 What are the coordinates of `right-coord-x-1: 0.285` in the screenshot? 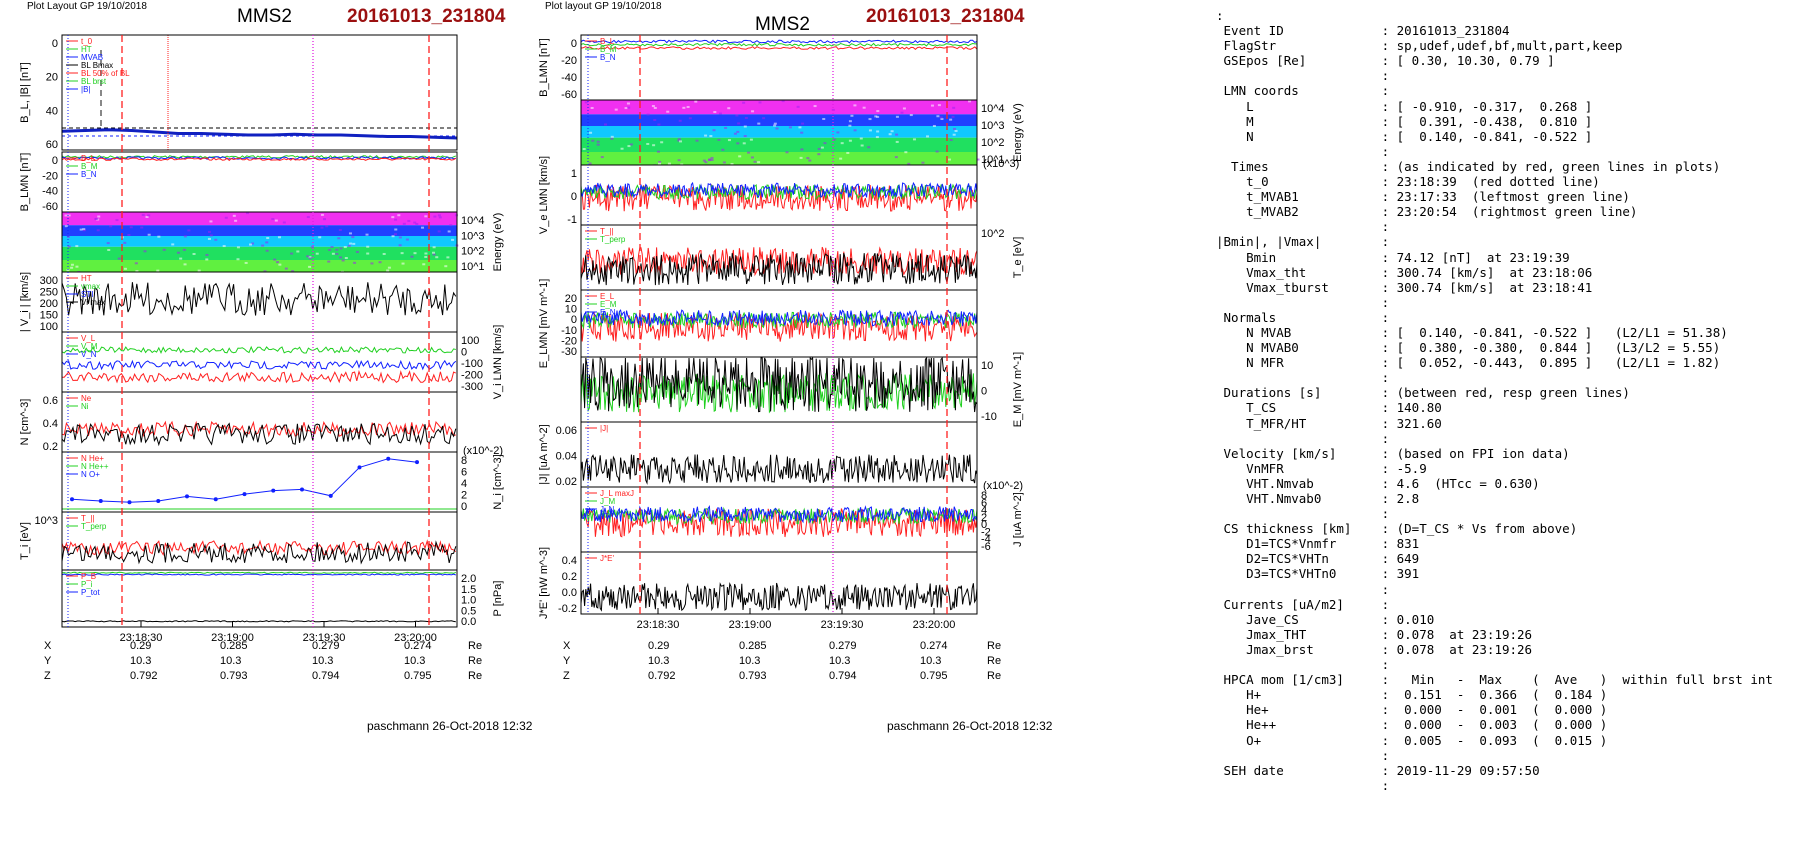 It's located at (753, 646).